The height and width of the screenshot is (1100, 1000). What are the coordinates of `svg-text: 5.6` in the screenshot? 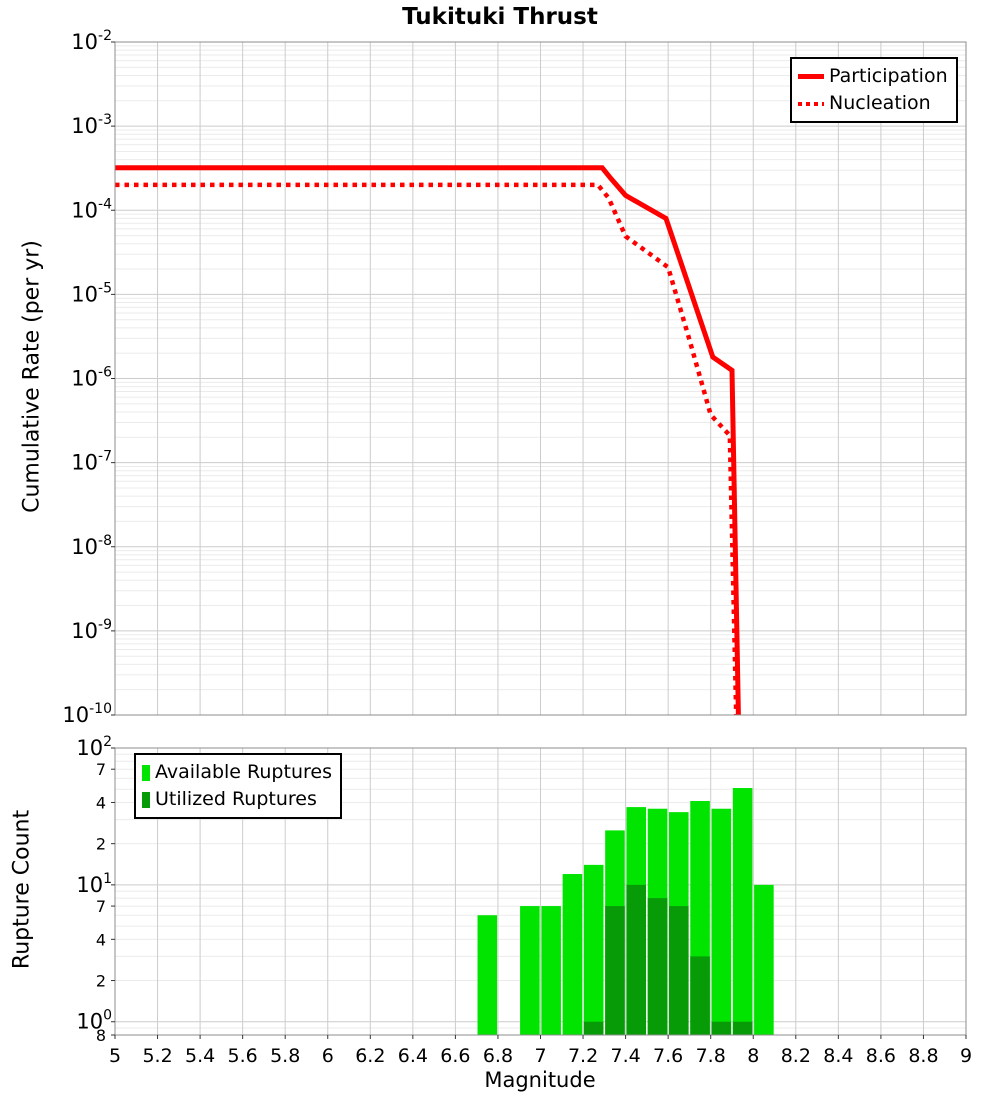 It's located at (243, 1056).